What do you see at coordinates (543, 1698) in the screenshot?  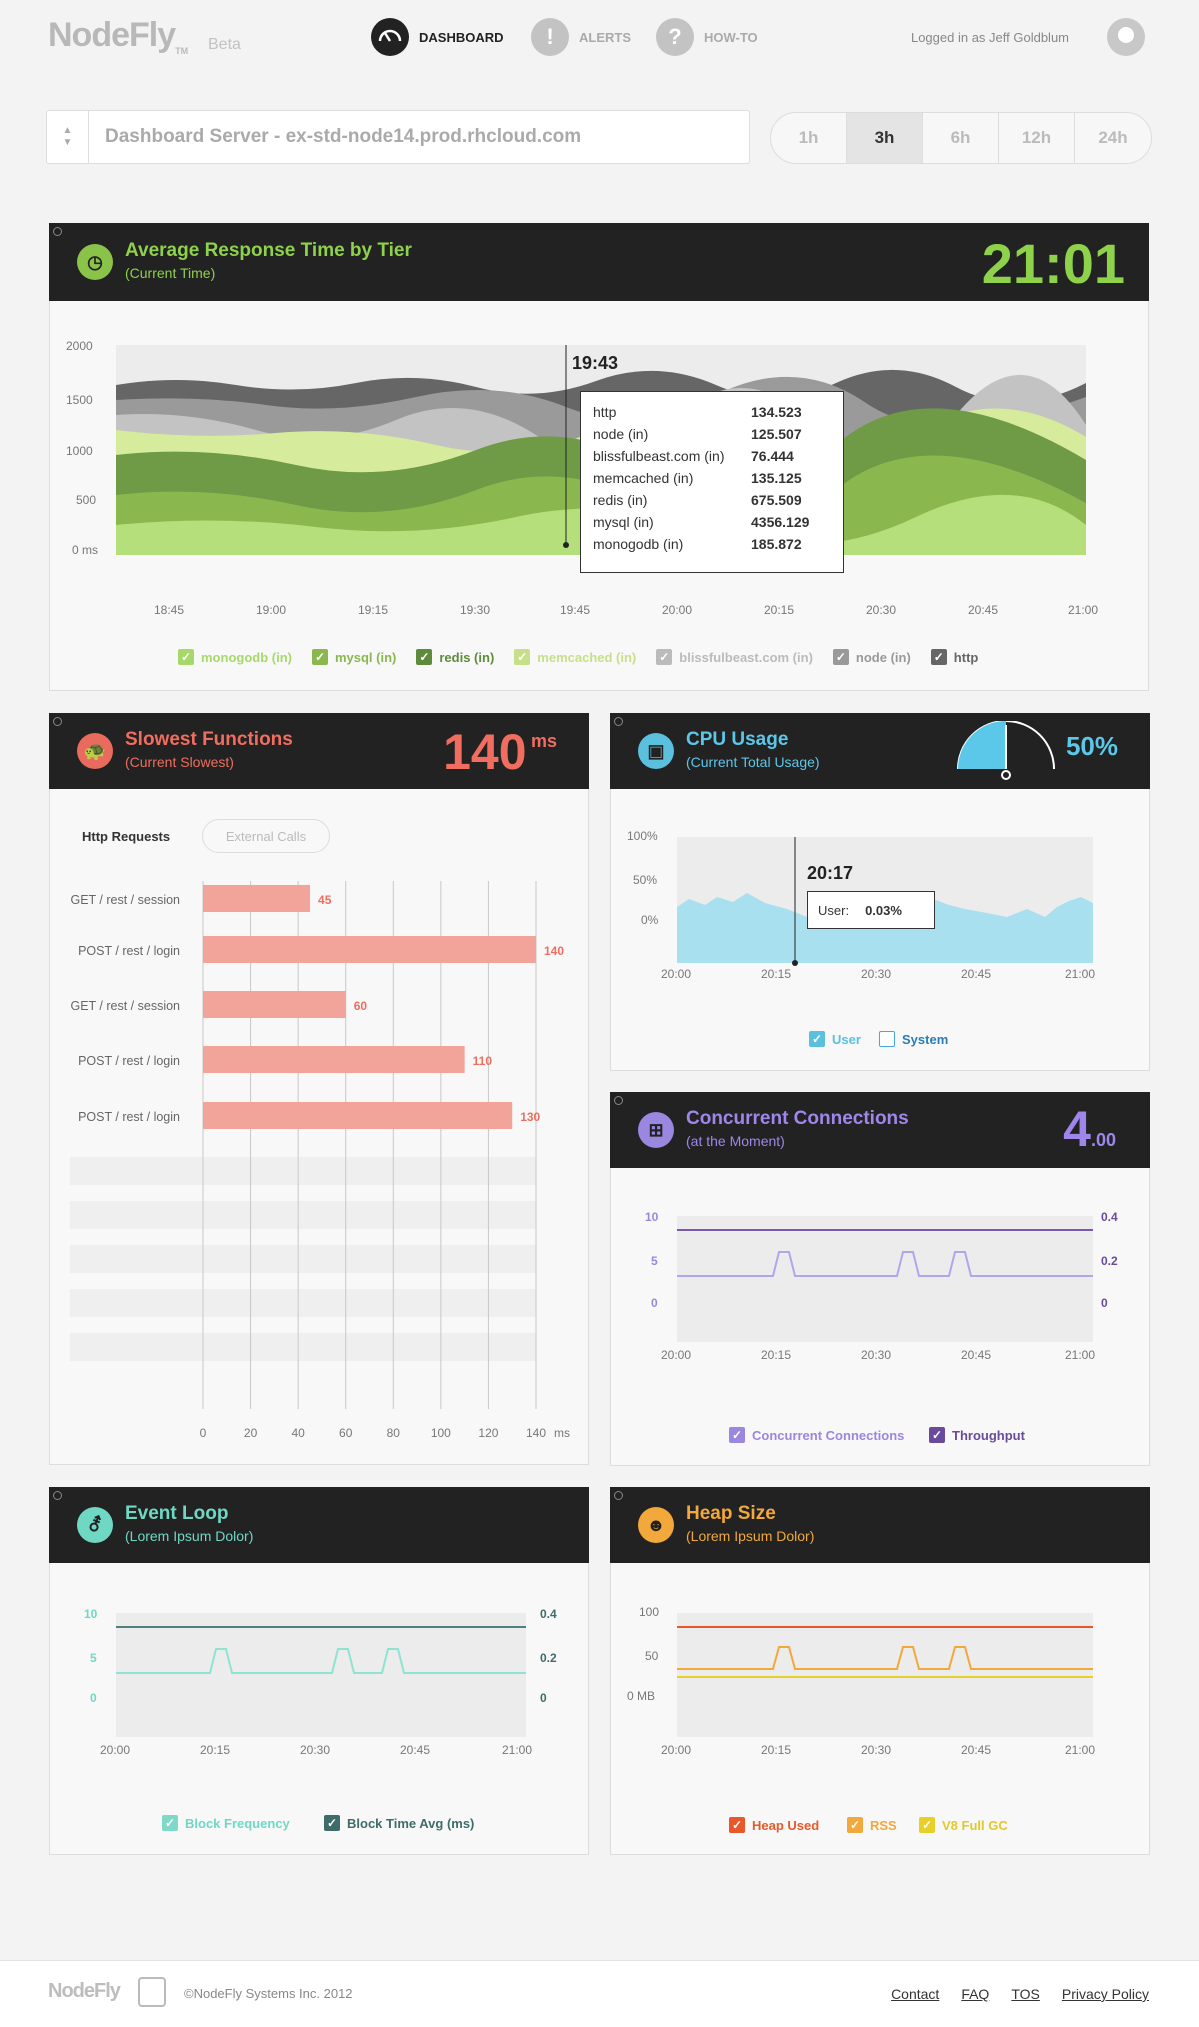 I see `y-tick-right: 0` at bounding box center [543, 1698].